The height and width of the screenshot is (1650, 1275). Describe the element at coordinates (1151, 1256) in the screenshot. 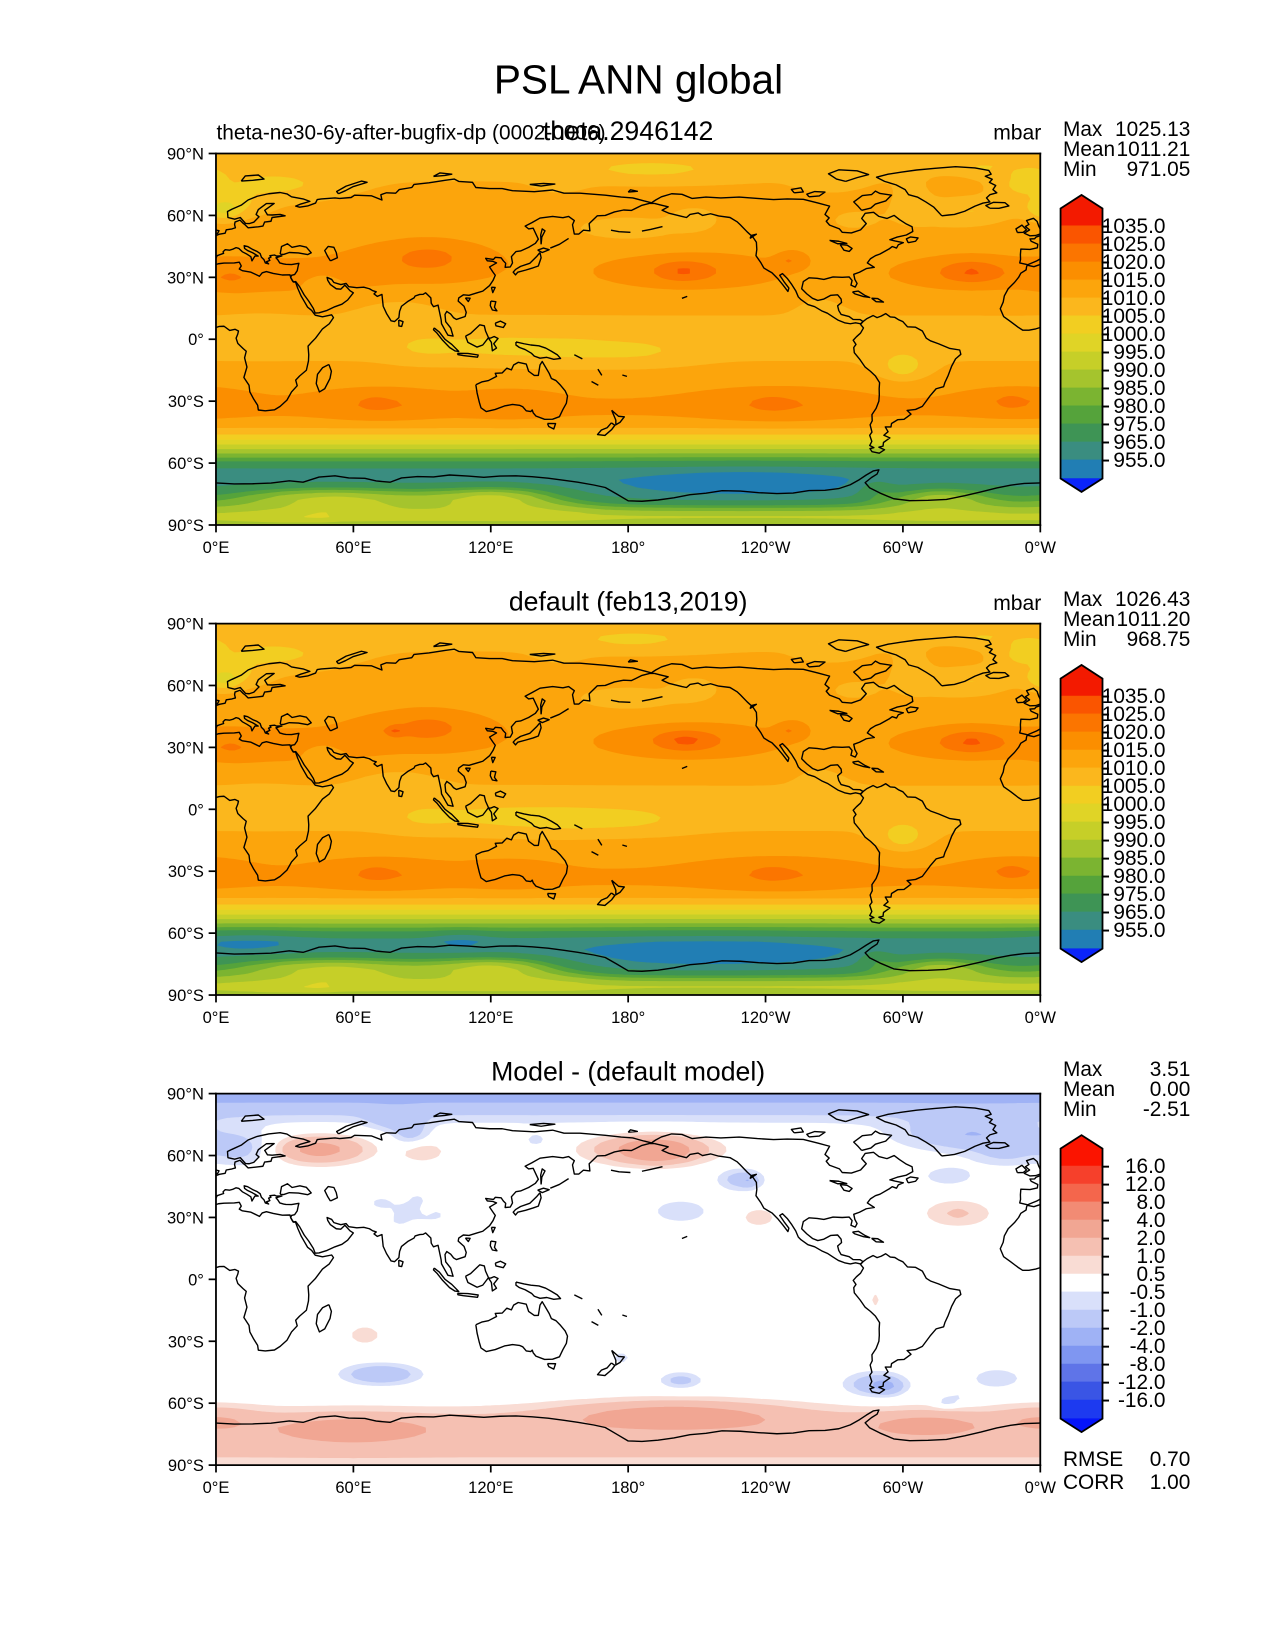

I see `svg-text: 1.0` at that location.